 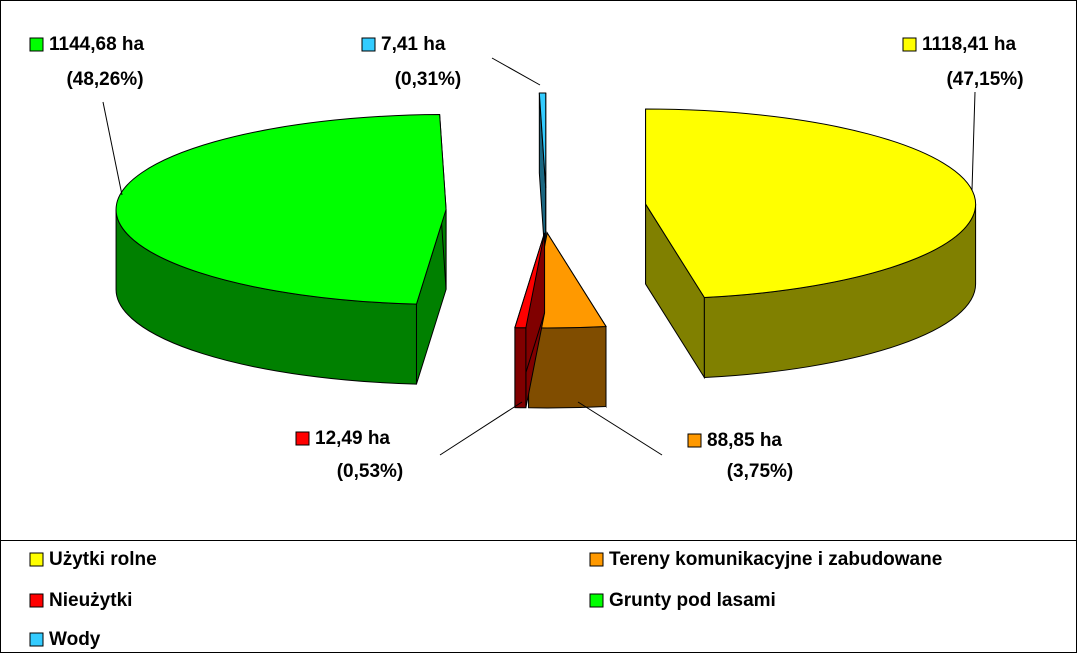 I want to click on area-label: 1118,41 ha, so click(x=969, y=44).